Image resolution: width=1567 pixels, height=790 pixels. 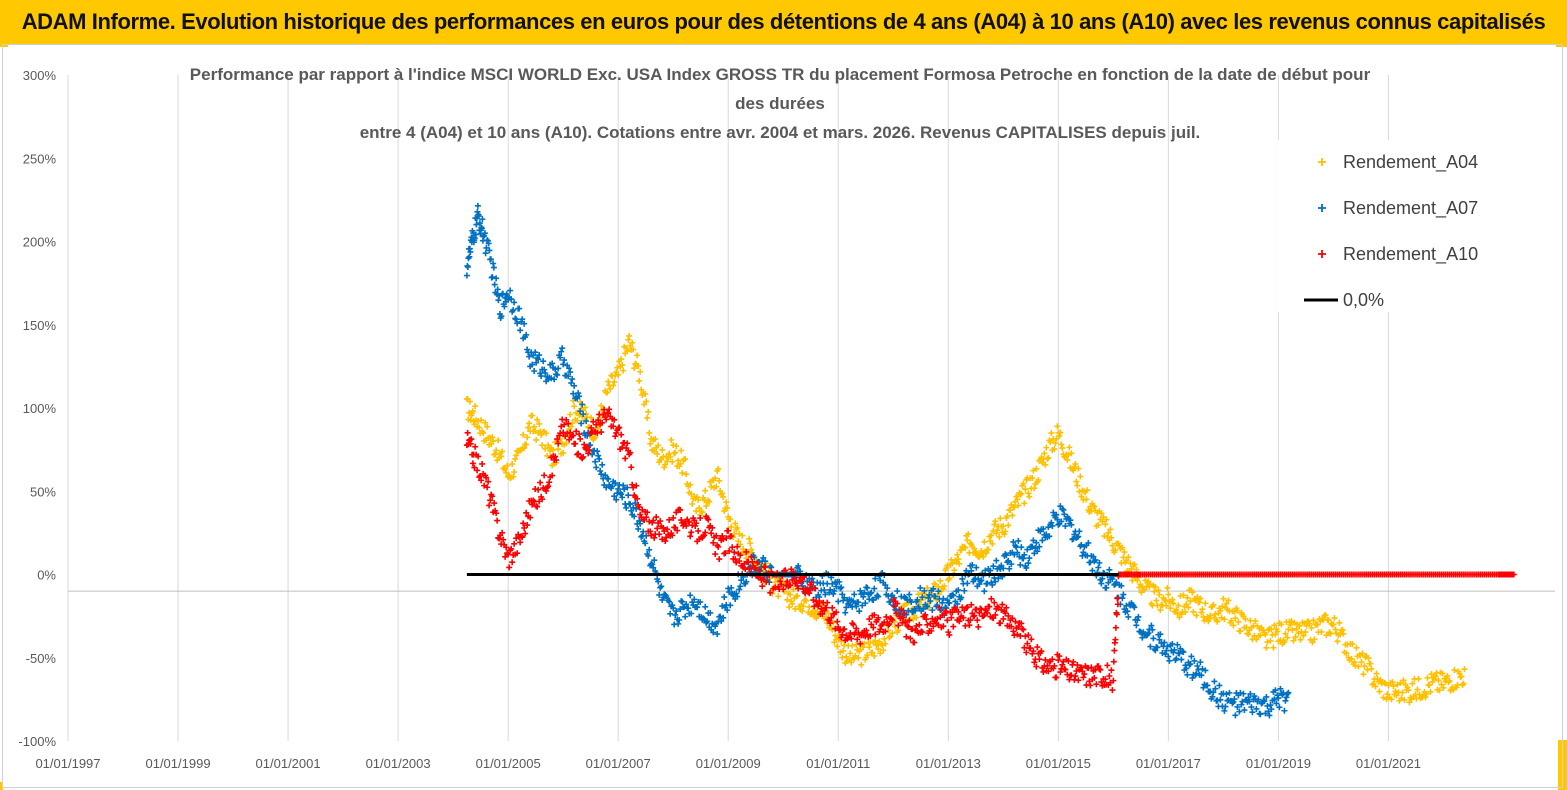 What do you see at coordinates (508, 763) in the screenshot?
I see `x-tick-label: 01/01/2005` at bounding box center [508, 763].